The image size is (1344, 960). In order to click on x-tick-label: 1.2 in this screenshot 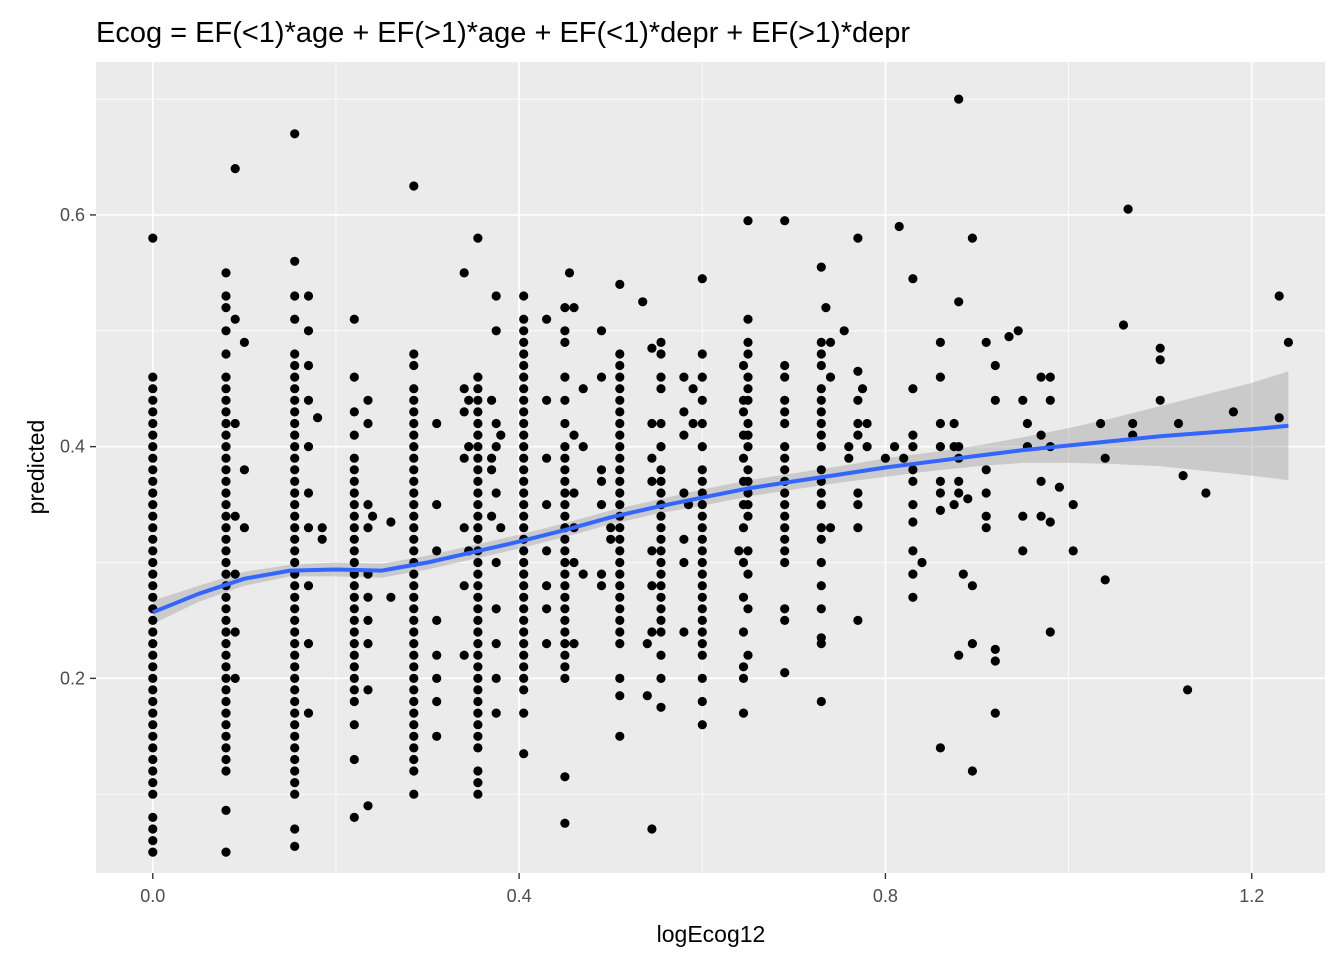, I will do `click(1251, 896)`.